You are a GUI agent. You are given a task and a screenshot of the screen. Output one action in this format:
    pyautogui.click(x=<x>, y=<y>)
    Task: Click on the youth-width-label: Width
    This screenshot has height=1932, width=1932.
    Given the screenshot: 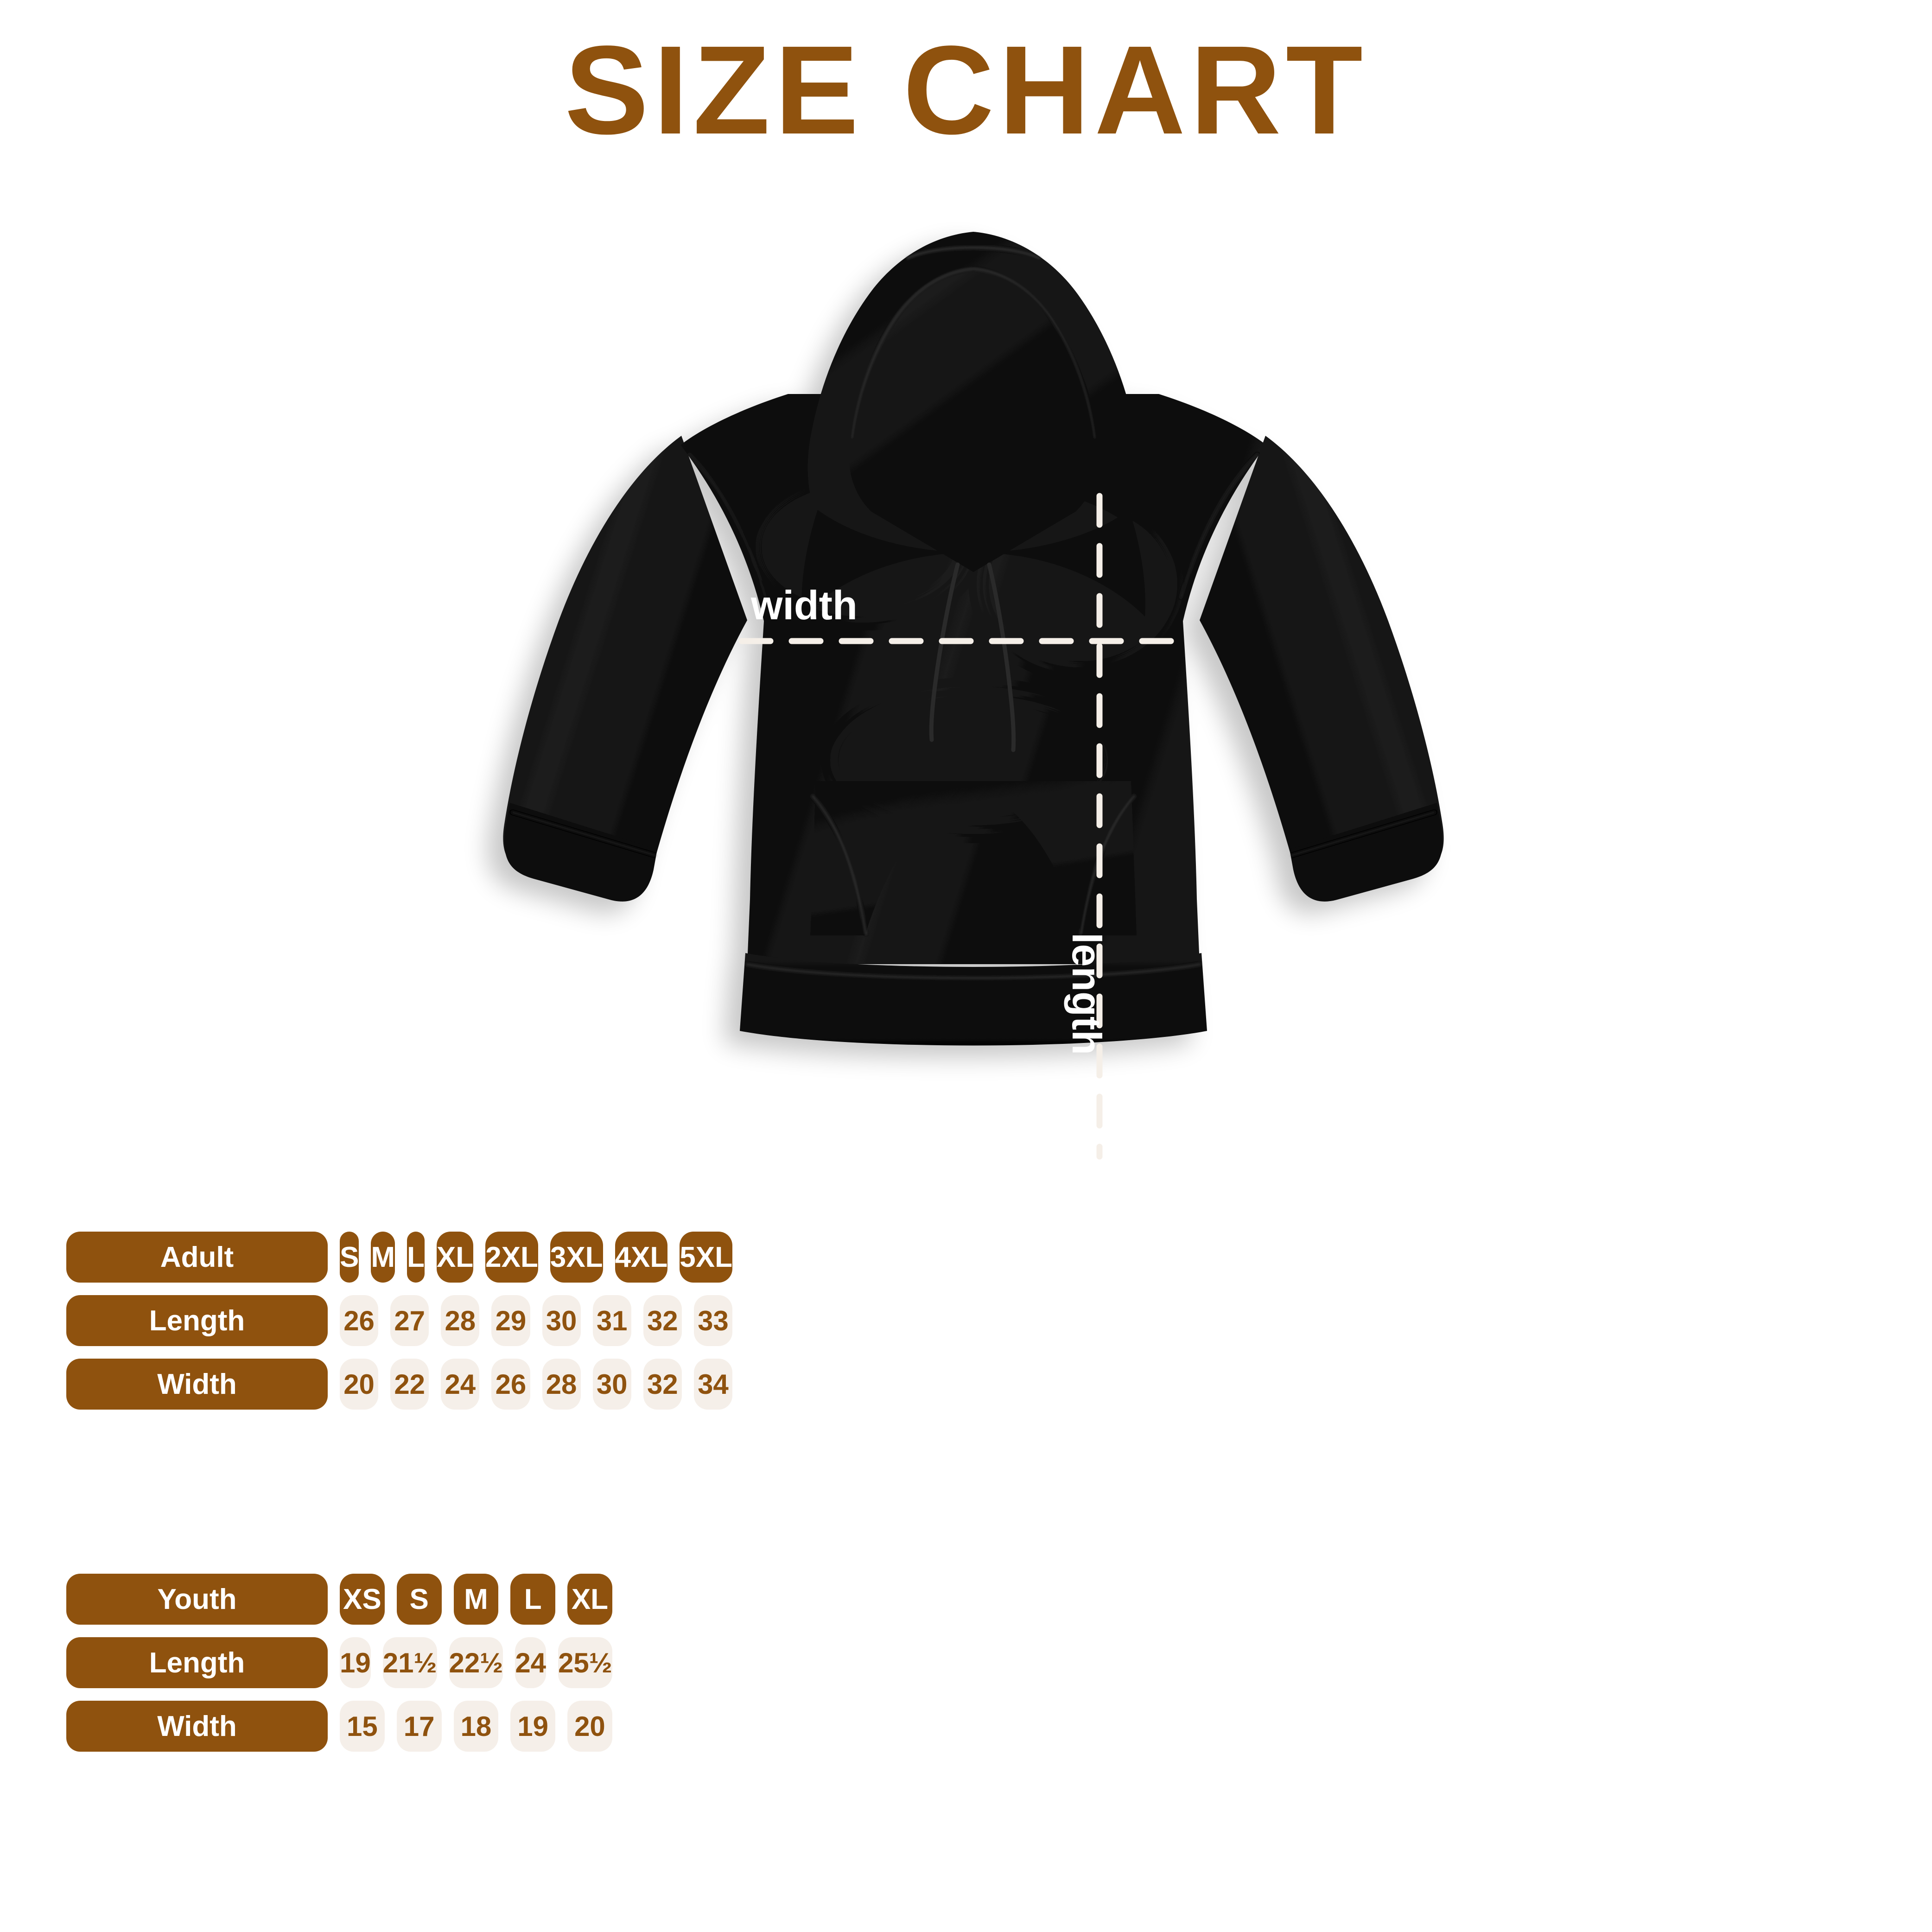 What is the action you would take?
    pyautogui.click(x=197, y=1726)
    